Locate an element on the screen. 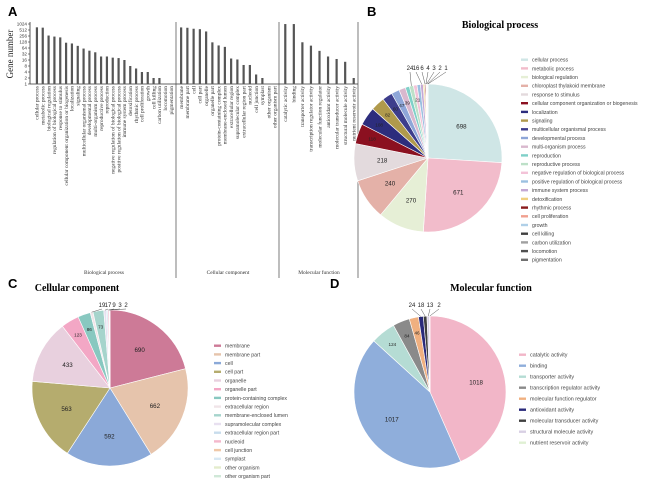 The width and height of the screenshot is (650, 487). bar-nutrient-reservoir-activity is located at coordinates (353, 81).